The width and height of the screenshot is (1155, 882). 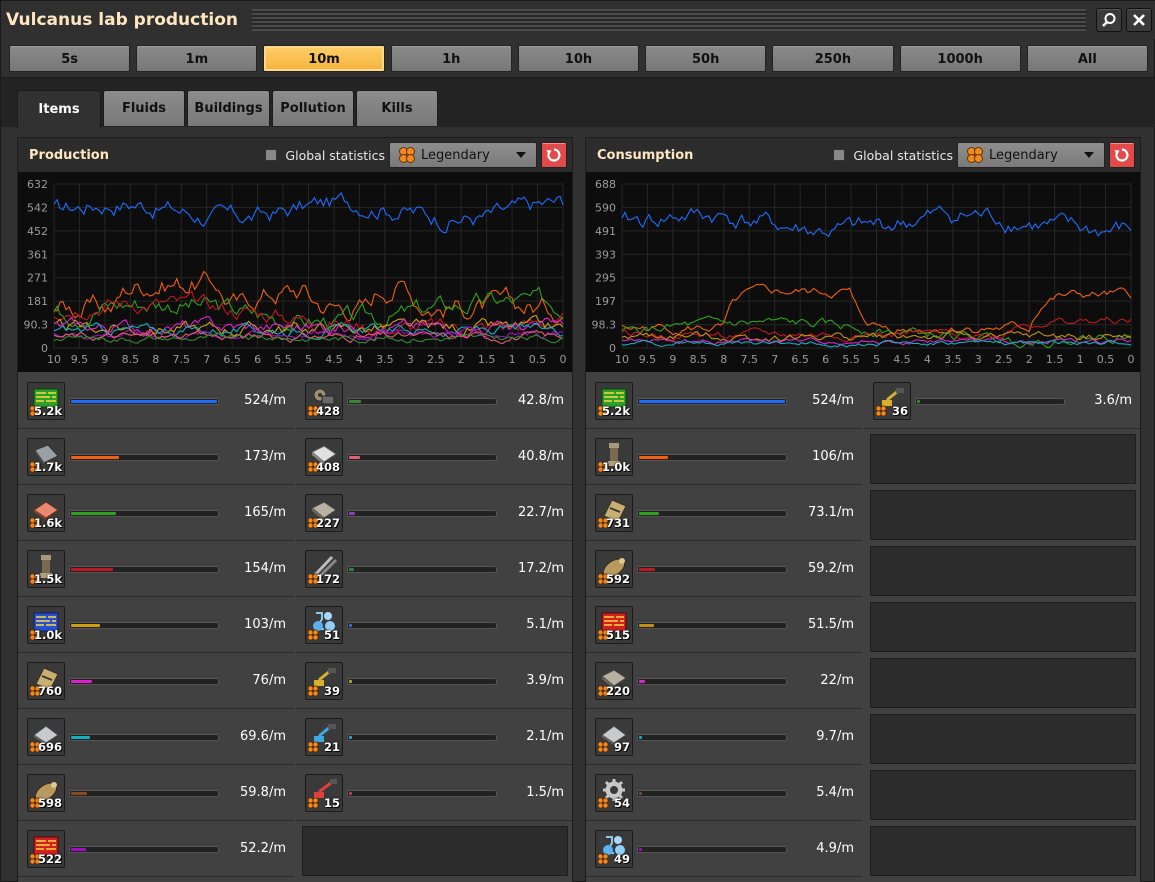 I want to click on tab-pollution: Pollution, so click(x=313, y=108).